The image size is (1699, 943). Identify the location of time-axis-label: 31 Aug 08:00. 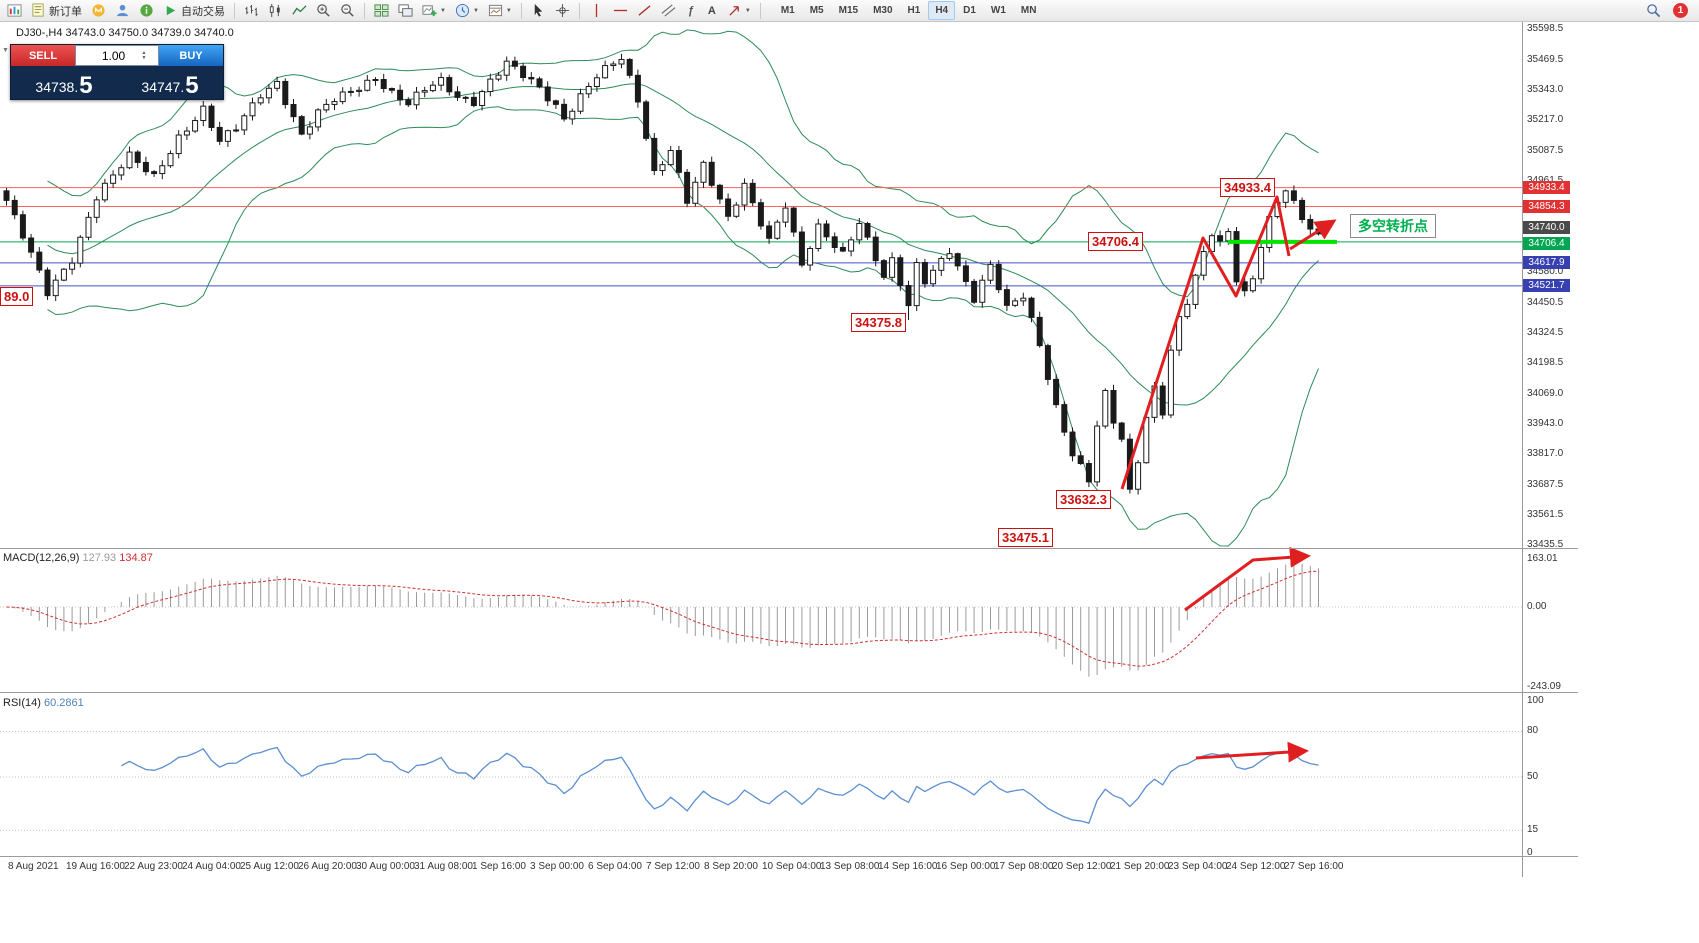
(443, 866).